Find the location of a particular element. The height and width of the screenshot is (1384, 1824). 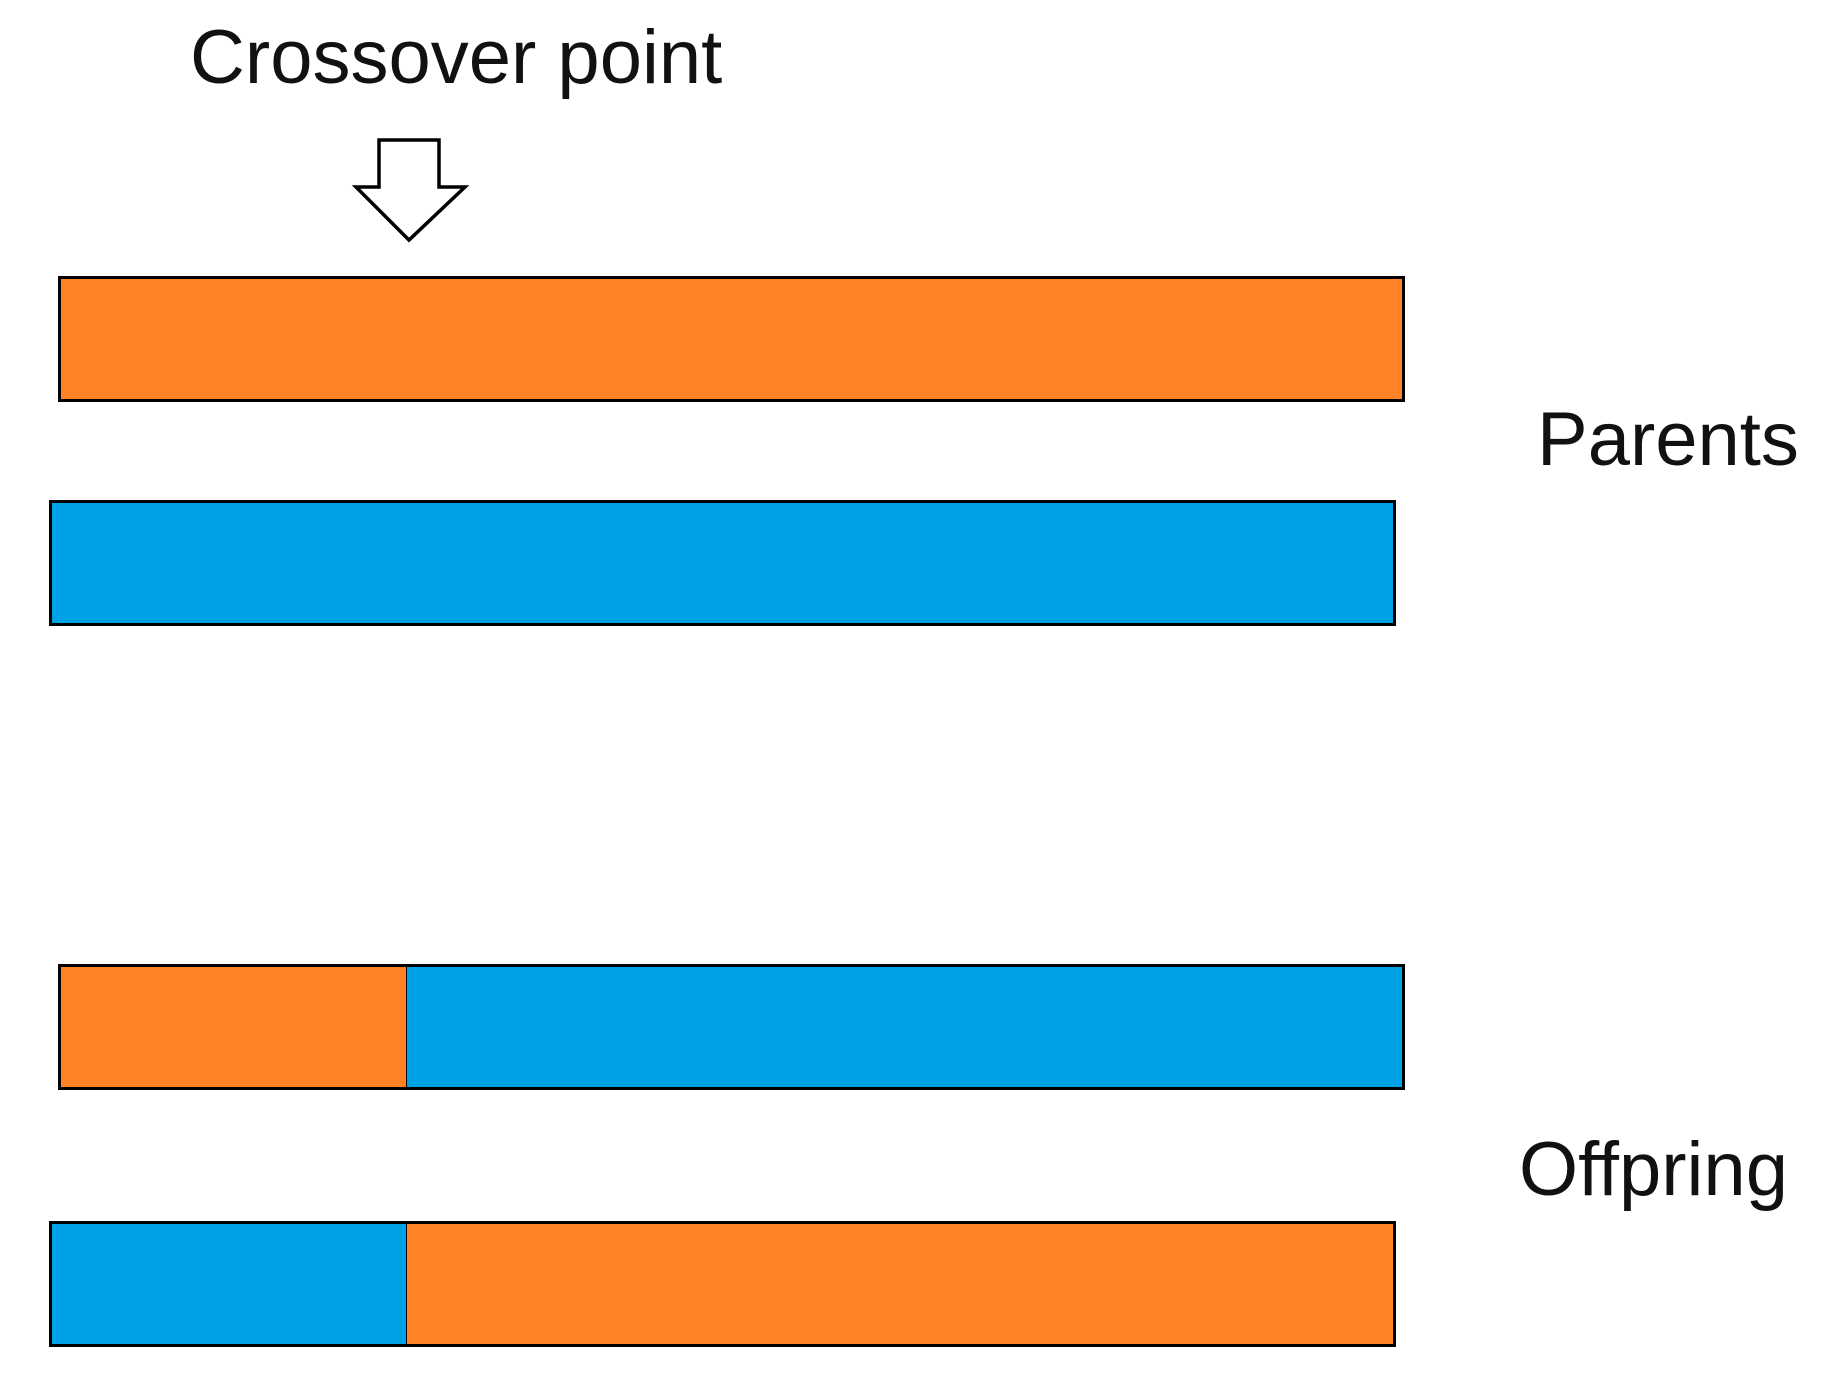

offspring-label: Offpring is located at coordinates (1653, 1169).